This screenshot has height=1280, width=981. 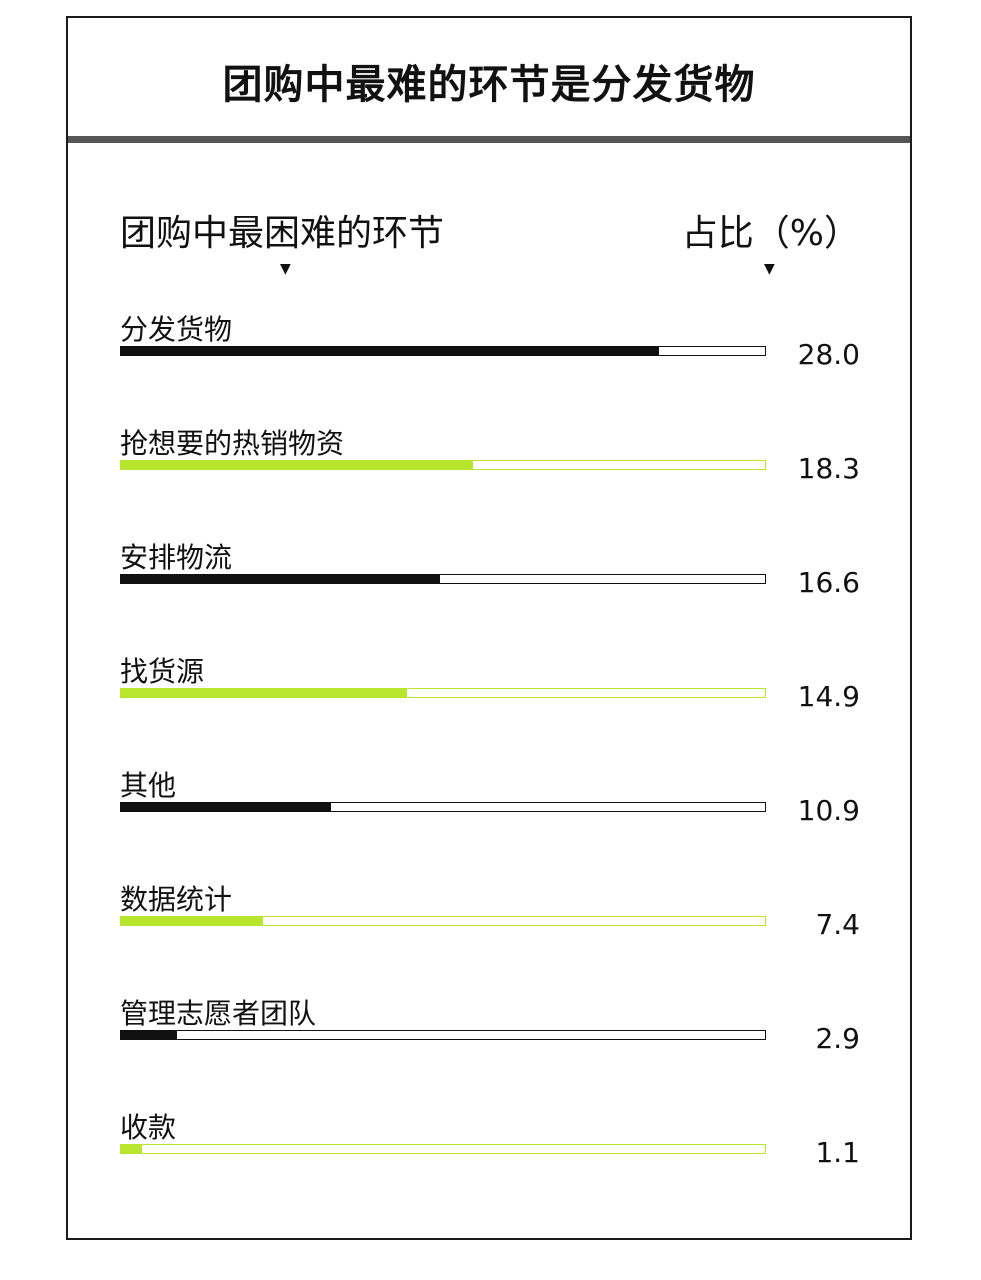 I want to click on bar-category-label: 找货源, so click(x=162, y=671).